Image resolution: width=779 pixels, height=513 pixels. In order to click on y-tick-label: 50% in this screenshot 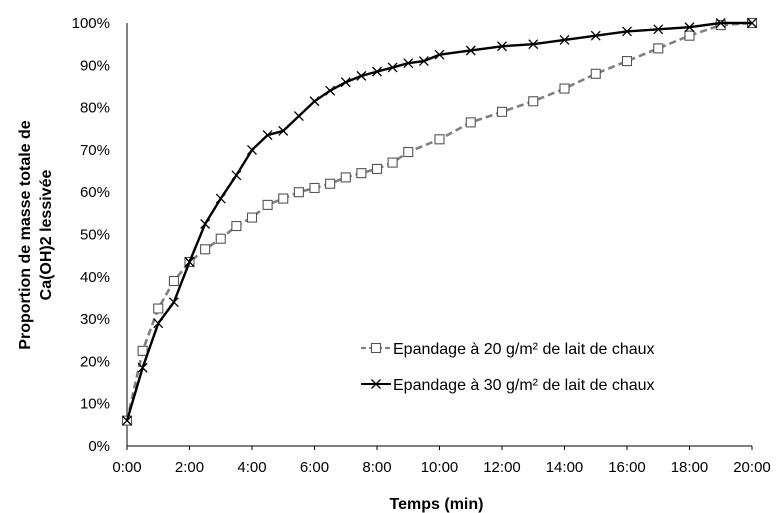, I will do `click(95, 235)`.